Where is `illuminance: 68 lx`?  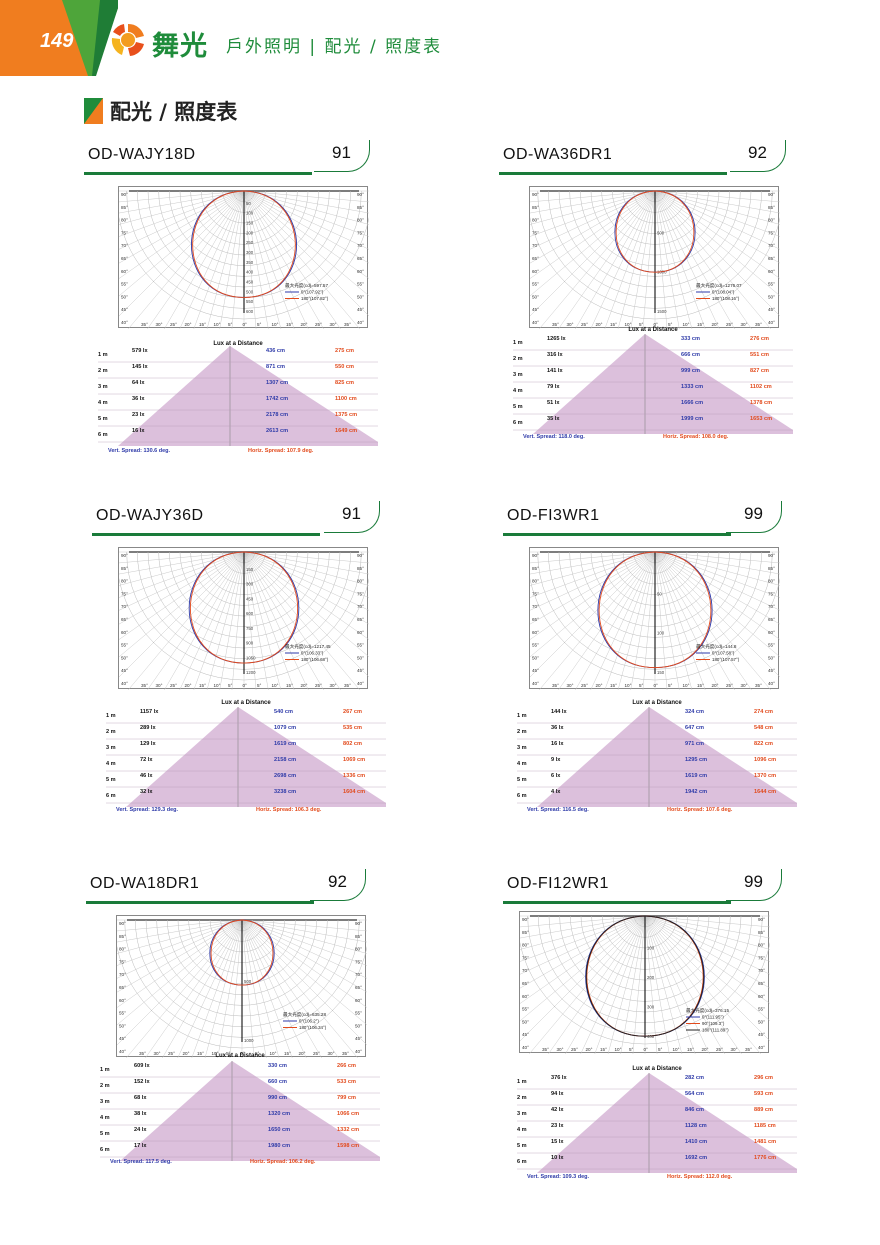 illuminance: 68 lx is located at coordinates (140, 1098).